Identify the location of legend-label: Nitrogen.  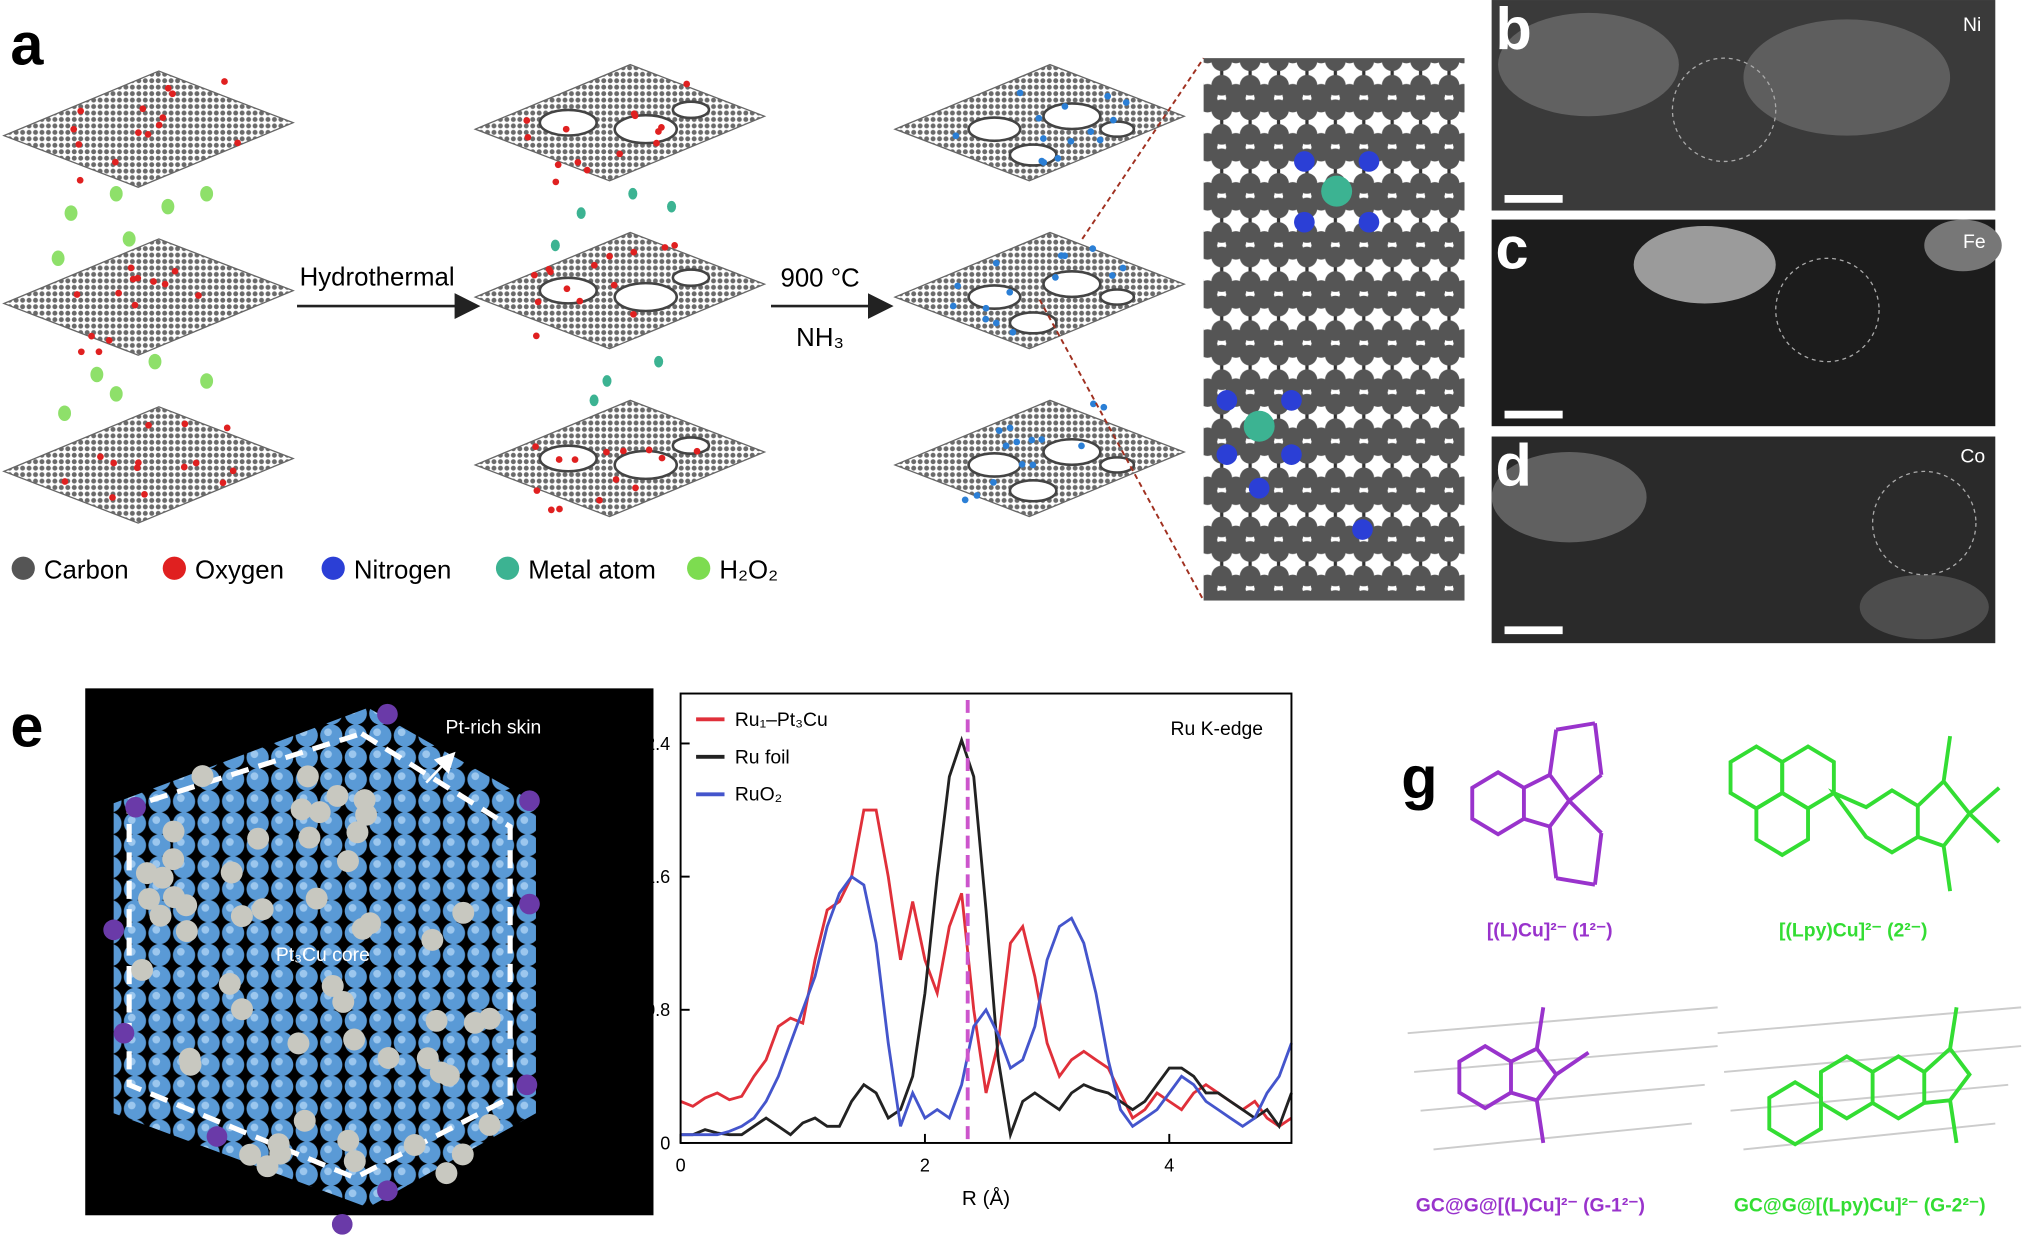
(403, 571).